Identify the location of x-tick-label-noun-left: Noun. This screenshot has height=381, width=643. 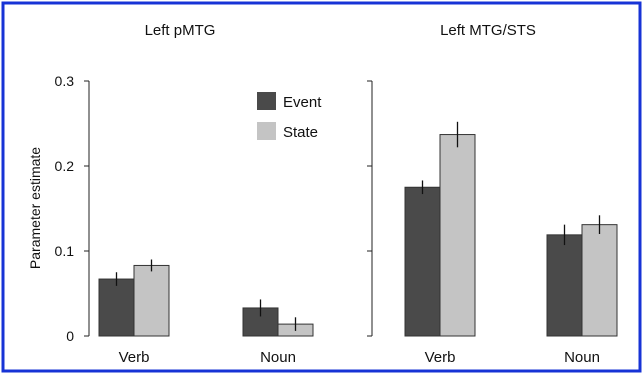
(278, 357).